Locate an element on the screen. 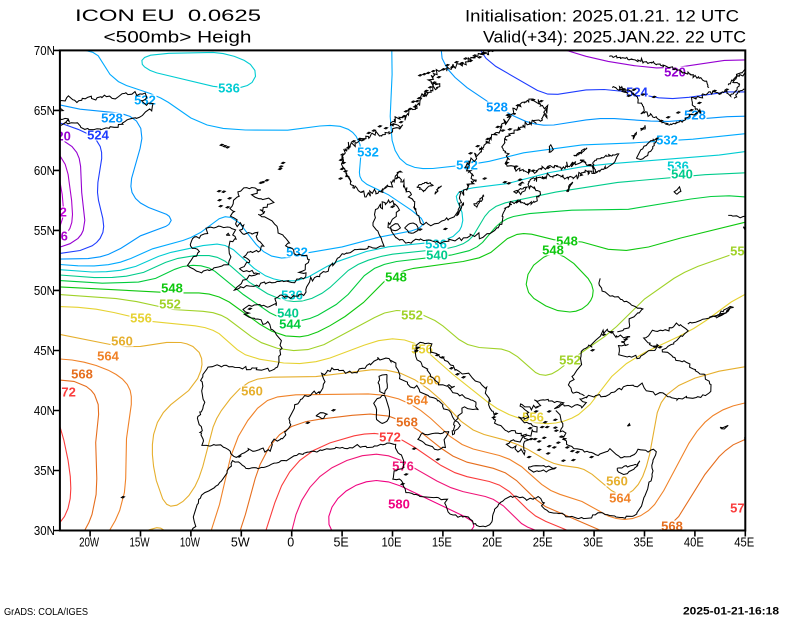 This screenshot has width=800, height=618. svg-text: 516 is located at coordinates (57, 236).